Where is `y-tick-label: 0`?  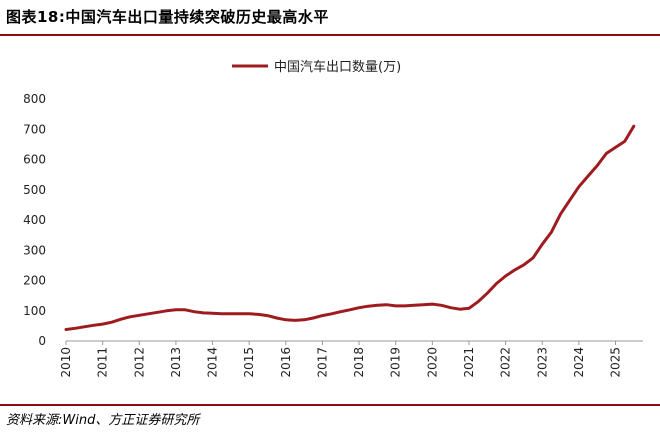 y-tick-label: 0 is located at coordinates (42, 341).